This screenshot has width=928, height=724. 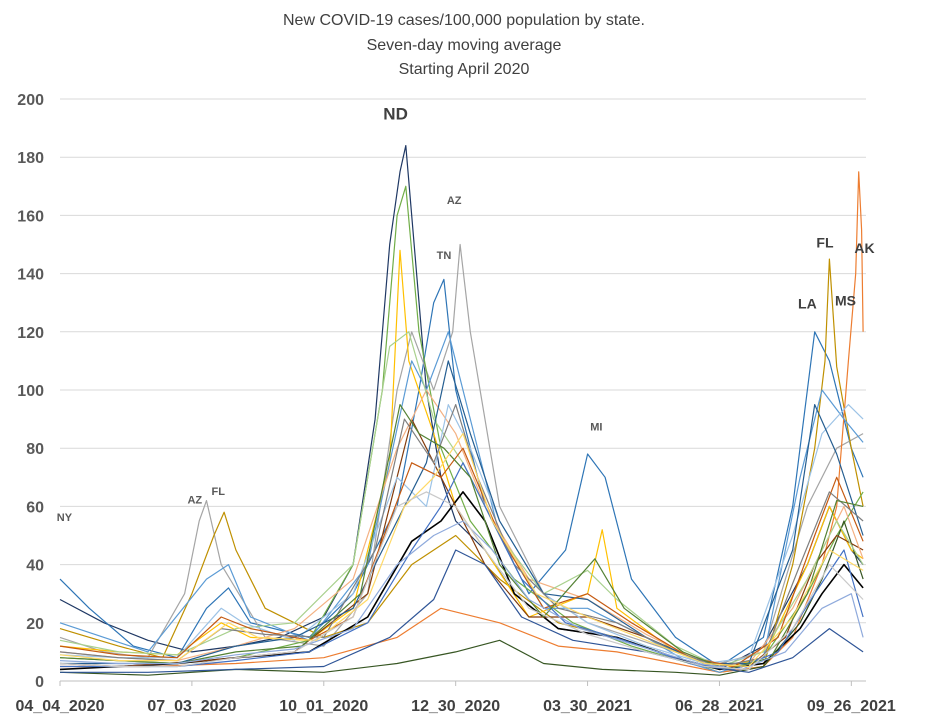 I want to click on y-tick-label: 180, so click(x=30, y=158).